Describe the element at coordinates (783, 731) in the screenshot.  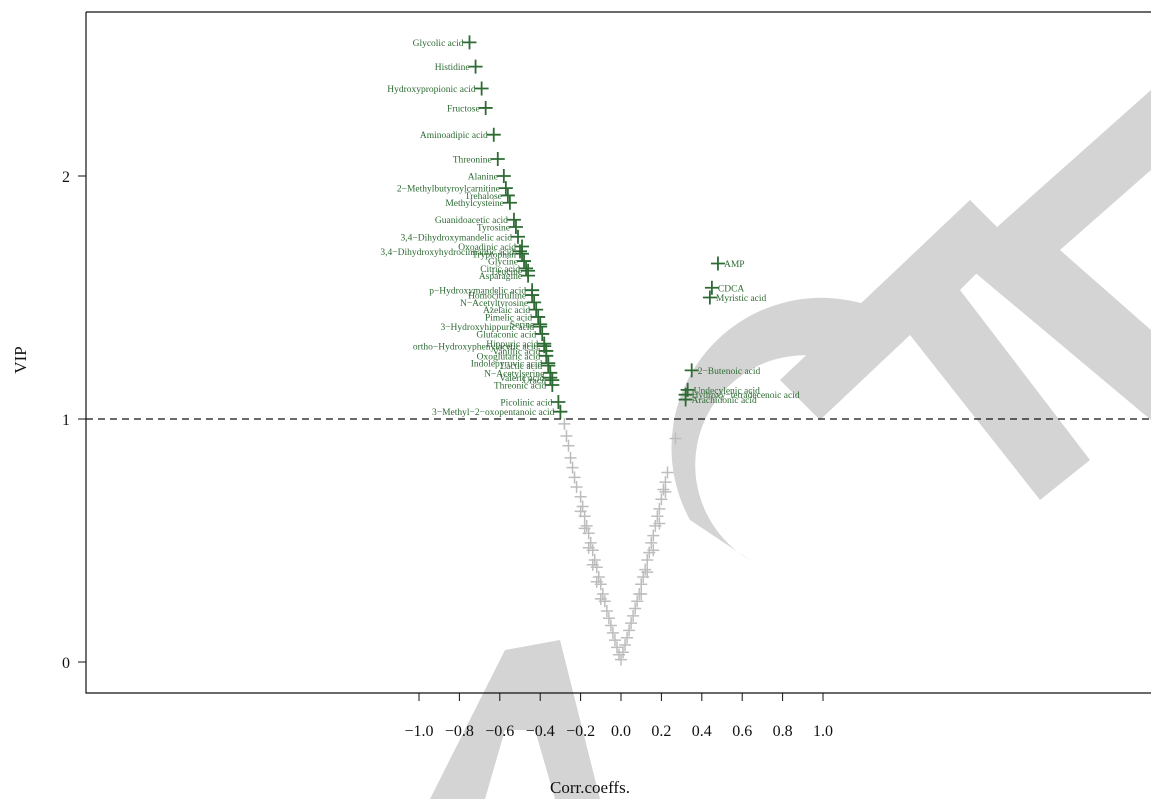
I see `x-tick-label: 0.8` at that location.